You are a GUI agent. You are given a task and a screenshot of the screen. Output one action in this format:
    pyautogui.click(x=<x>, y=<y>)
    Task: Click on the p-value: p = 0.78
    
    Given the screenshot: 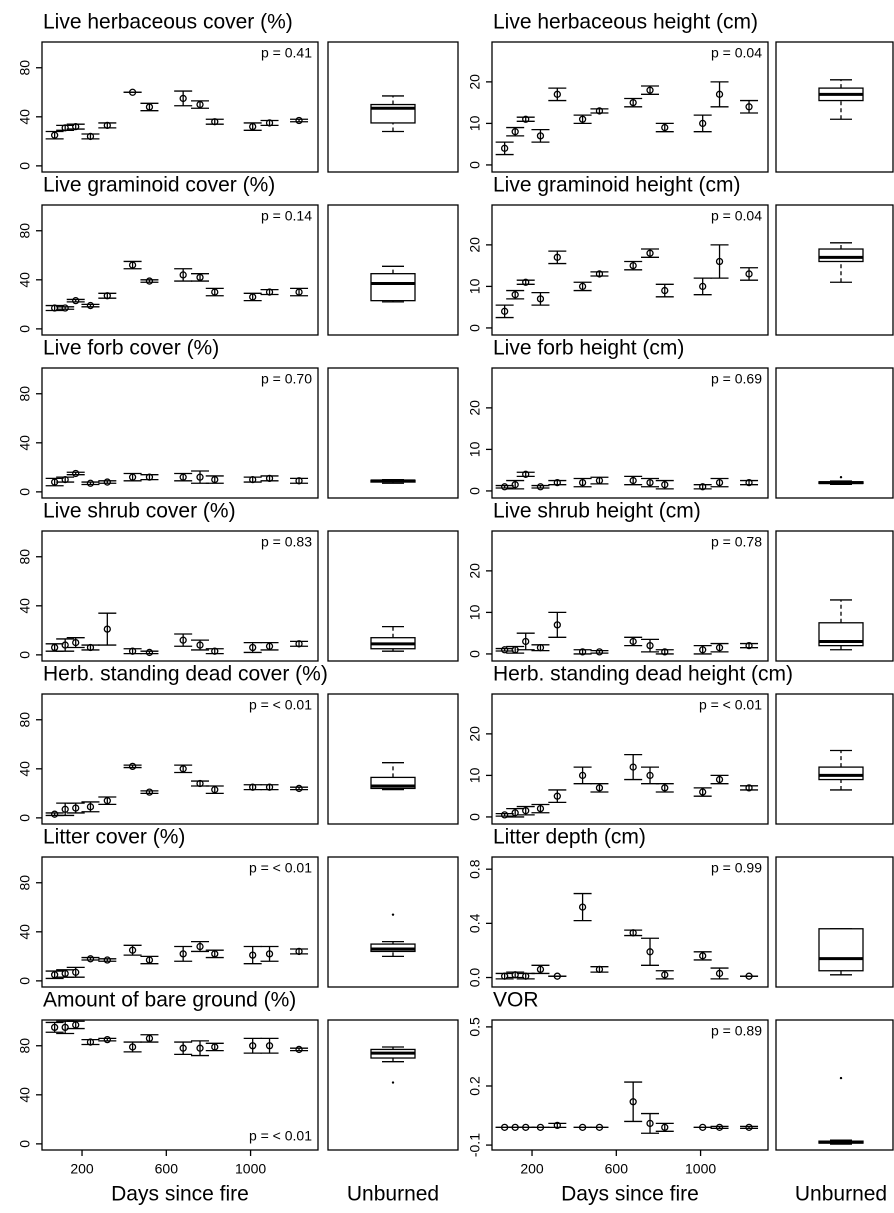 What is the action you would take?
    pyautogui.click(x=736, y=542)
    